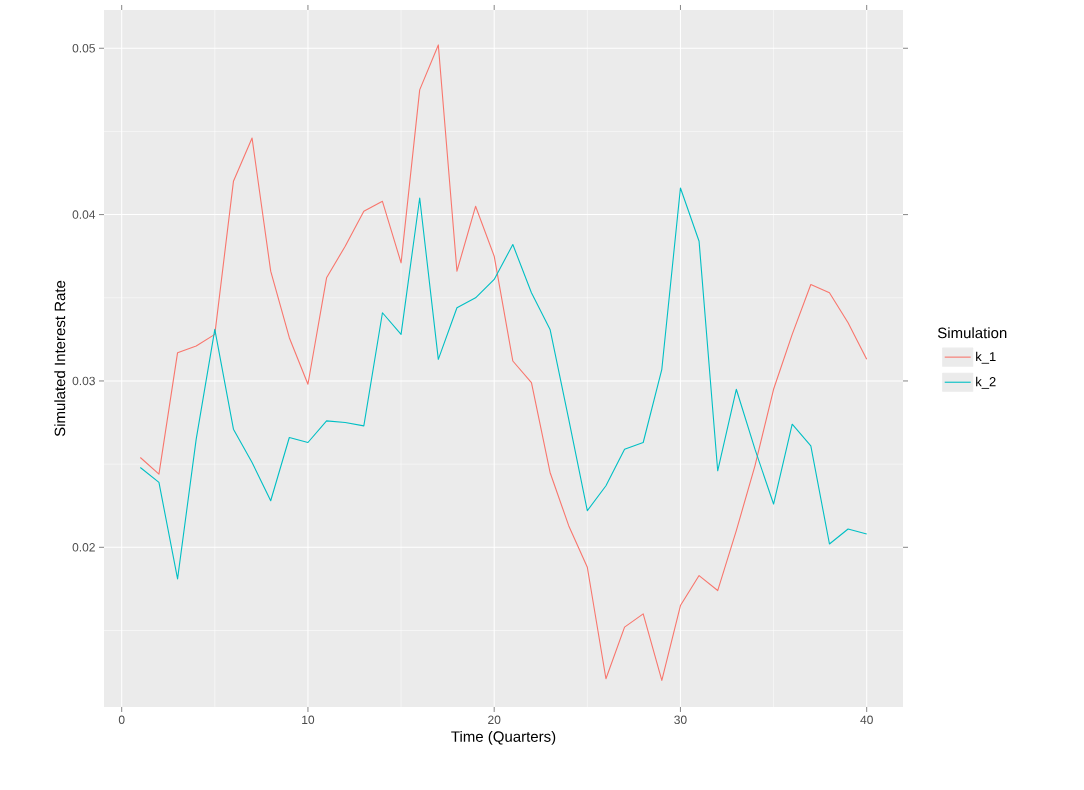  I want to click on x-tick-label: 0, so click(121, 720).